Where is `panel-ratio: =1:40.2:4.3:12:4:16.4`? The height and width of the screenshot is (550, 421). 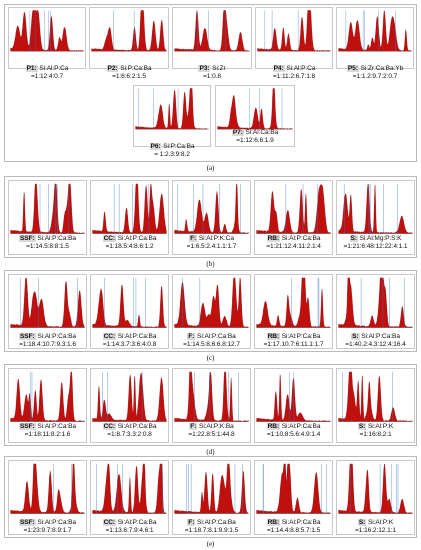 panel-ratio: =1:40.2:4.3:12:4:16.4 is located at coordinates (375, 344).